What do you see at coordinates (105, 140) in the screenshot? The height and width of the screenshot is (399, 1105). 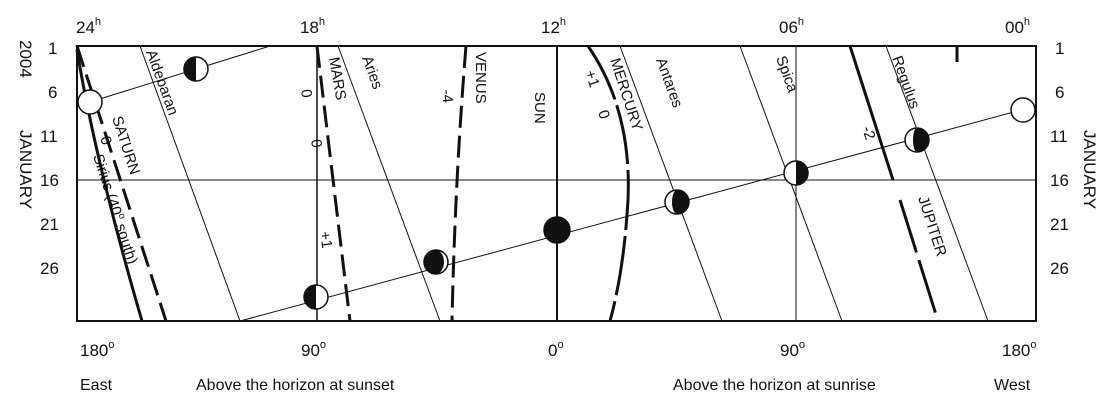 I see `magnitude-saturn: 0` at bounding box center [105, 140].